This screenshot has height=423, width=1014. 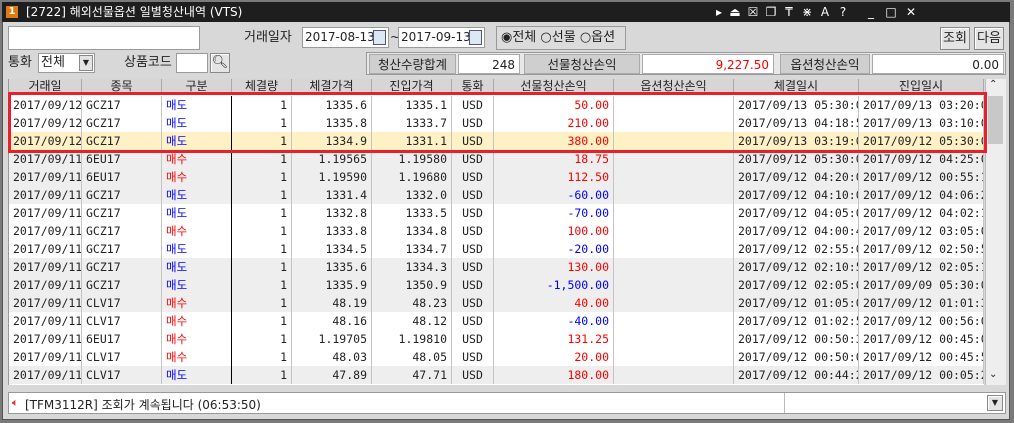 What do you see at coordinates (558, 37) in the screenshot?
I see `radio-futures: ○선물` at bounding box center [558, 37].